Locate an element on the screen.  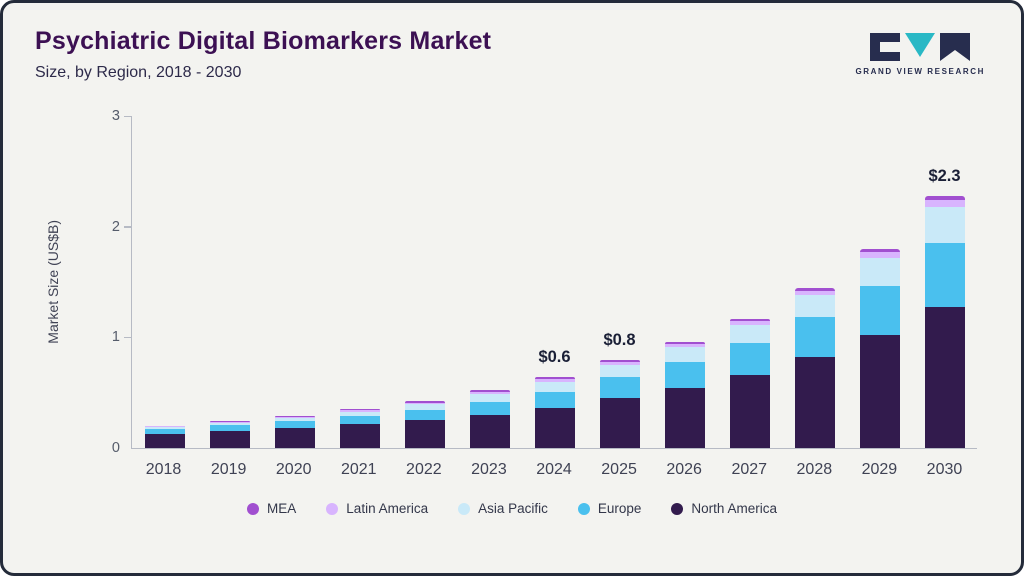
chart-title: Psychiatric Digital Biomarkers Market is located at coordinates (263, 41).